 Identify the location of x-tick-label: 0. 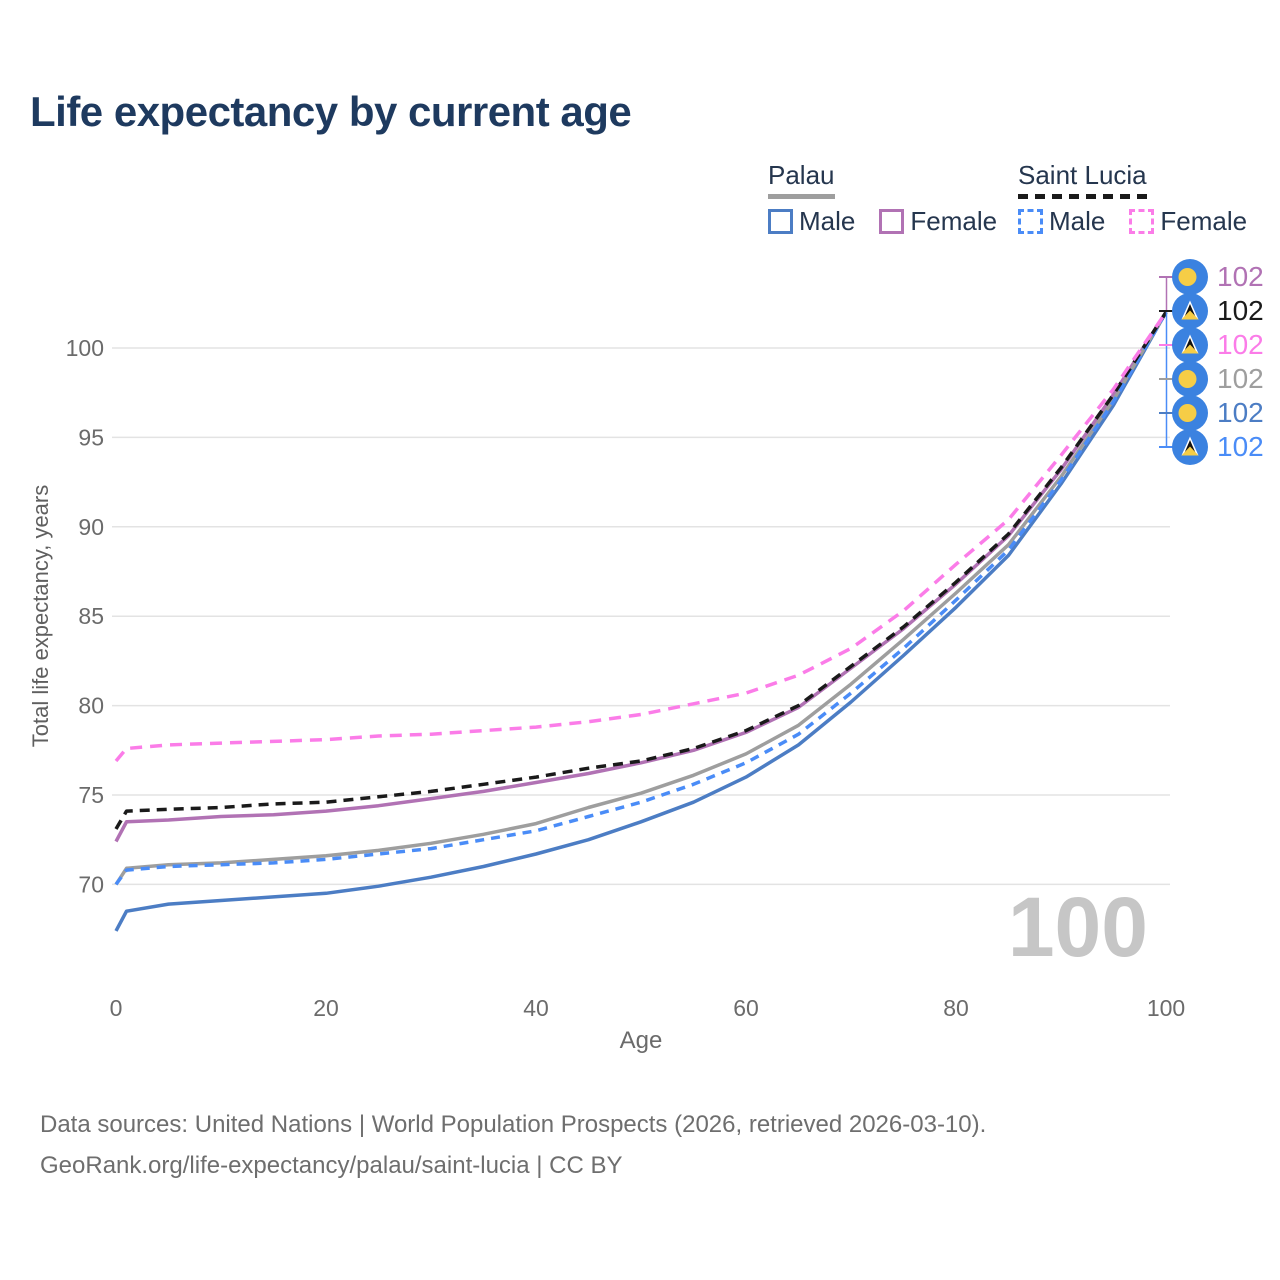
(116, 1008).